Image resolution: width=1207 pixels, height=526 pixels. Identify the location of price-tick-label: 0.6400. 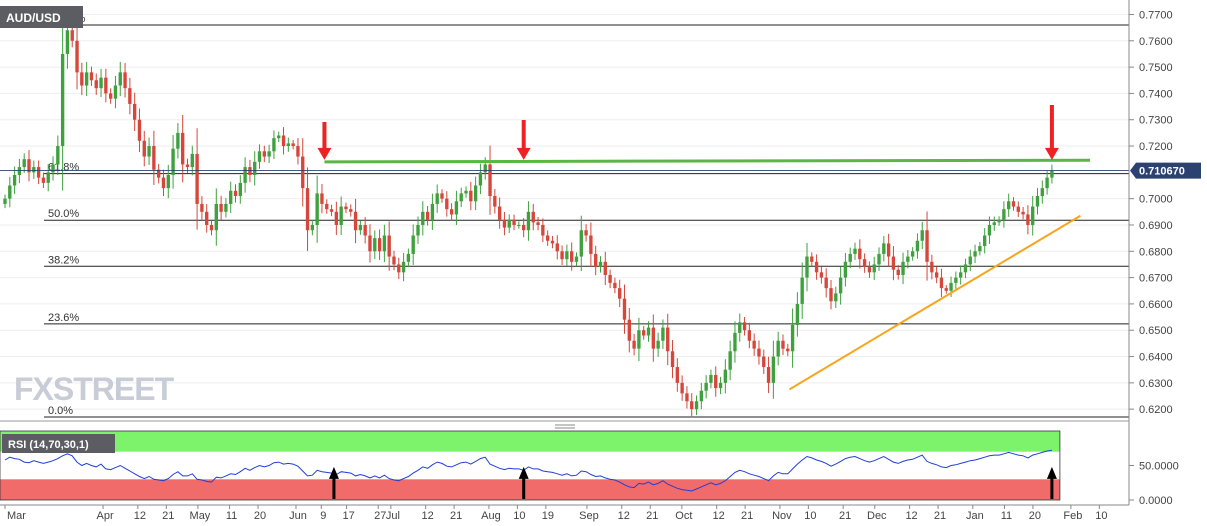
(1156, 358).